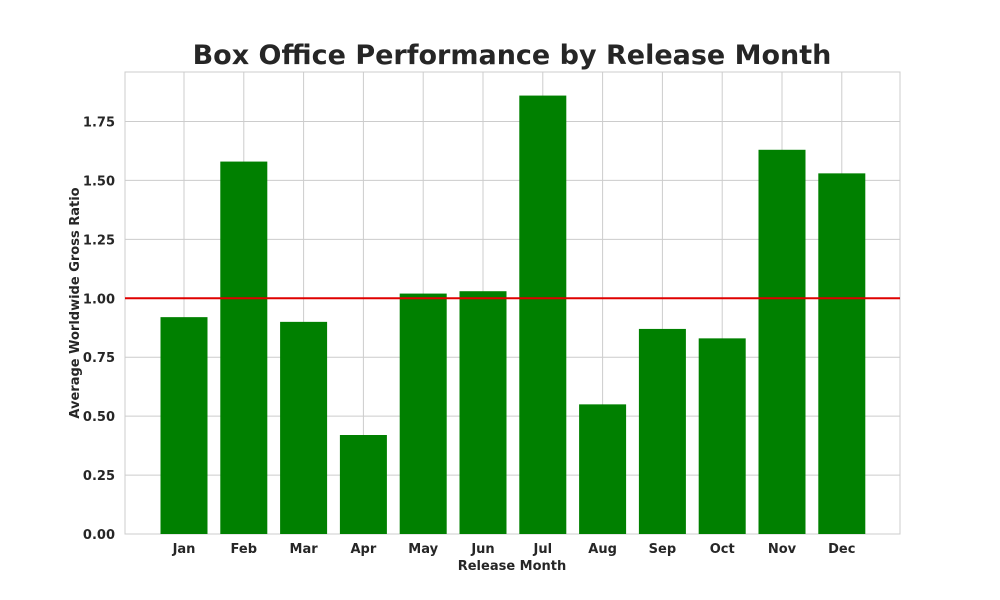  What do you see at coordinates (244, 348) in the screenshot?
I see `bar-feb` at bounding box center [244, 348].